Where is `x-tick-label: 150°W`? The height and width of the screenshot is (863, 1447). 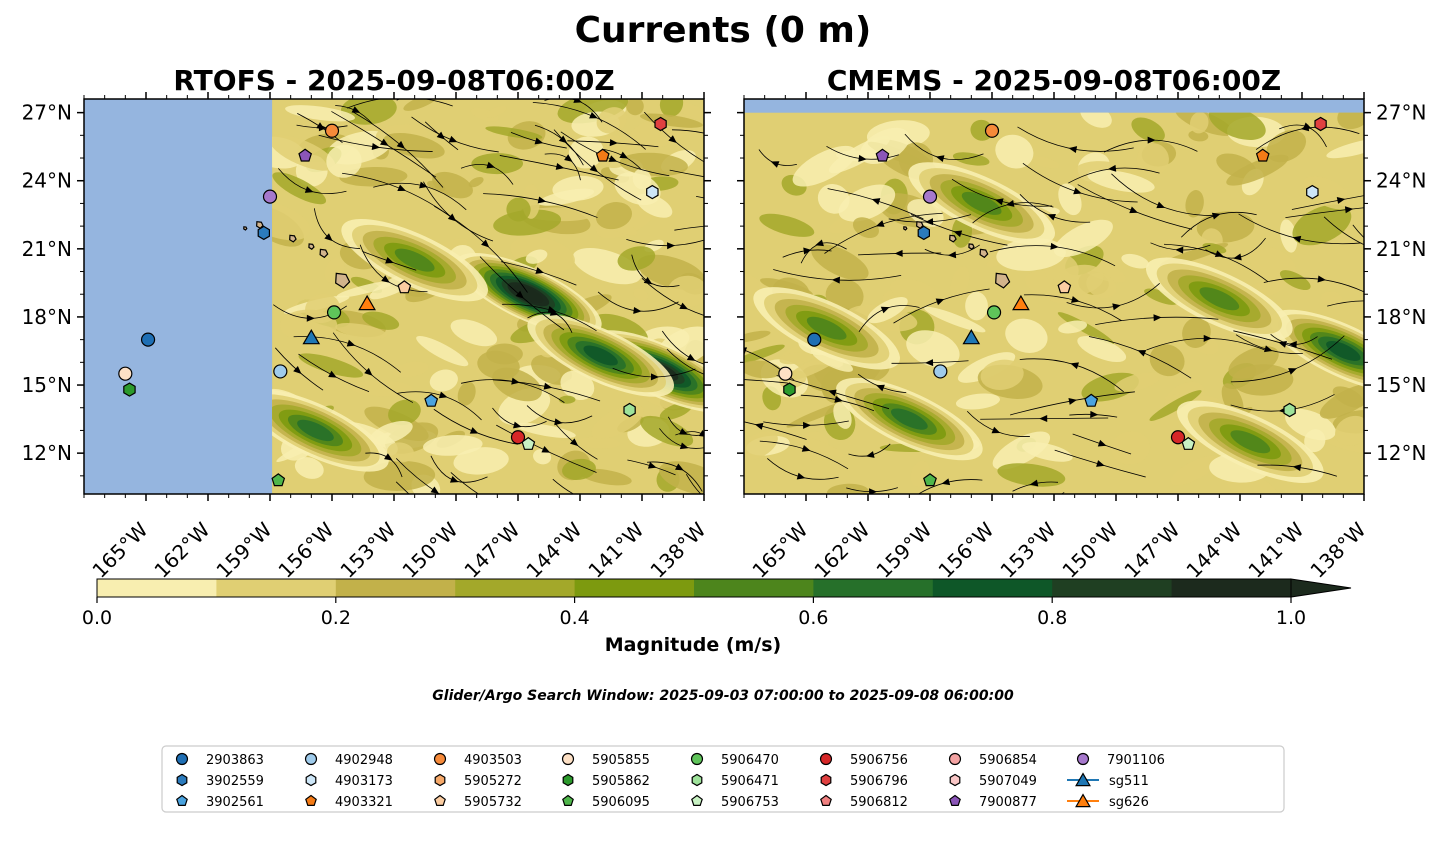
x-tick-label: 150°W is located at coordinates (429, 549).